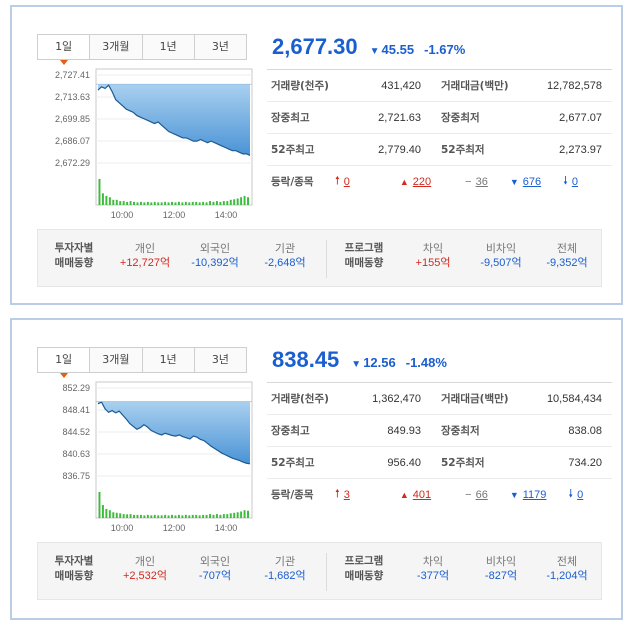  What do you see at coordinates (532, 181) in the screenshot?
I see `fall-count: 676` at bounding box center [532, 181].